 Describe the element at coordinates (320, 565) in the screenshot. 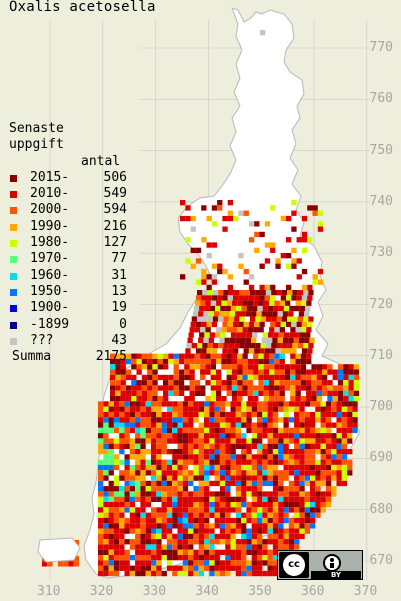

I see `cc-license-badge: cc BY` at that location.